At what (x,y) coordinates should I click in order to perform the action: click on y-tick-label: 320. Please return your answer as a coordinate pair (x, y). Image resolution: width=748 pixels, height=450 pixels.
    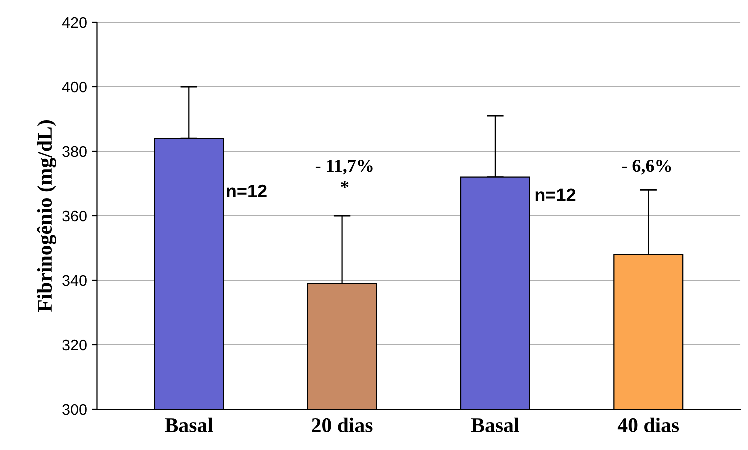
    Looking at the image, I should click on (74, 345).